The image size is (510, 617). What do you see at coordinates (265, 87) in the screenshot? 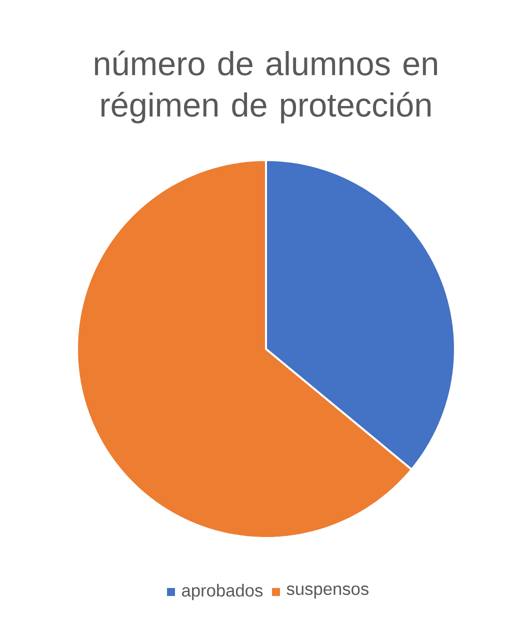
I see `chart-title: número de alumnos en régimen de protección` at bounding box center [265, 87].